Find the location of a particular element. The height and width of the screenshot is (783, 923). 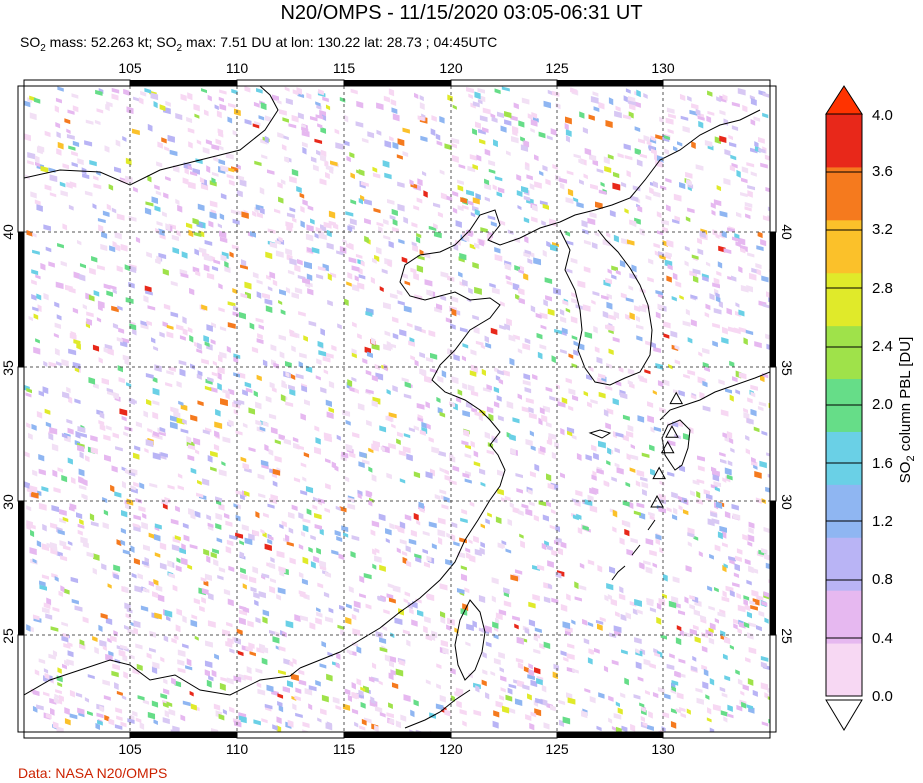

lon-tick-top: 130 is located at coordinates (663, 68).